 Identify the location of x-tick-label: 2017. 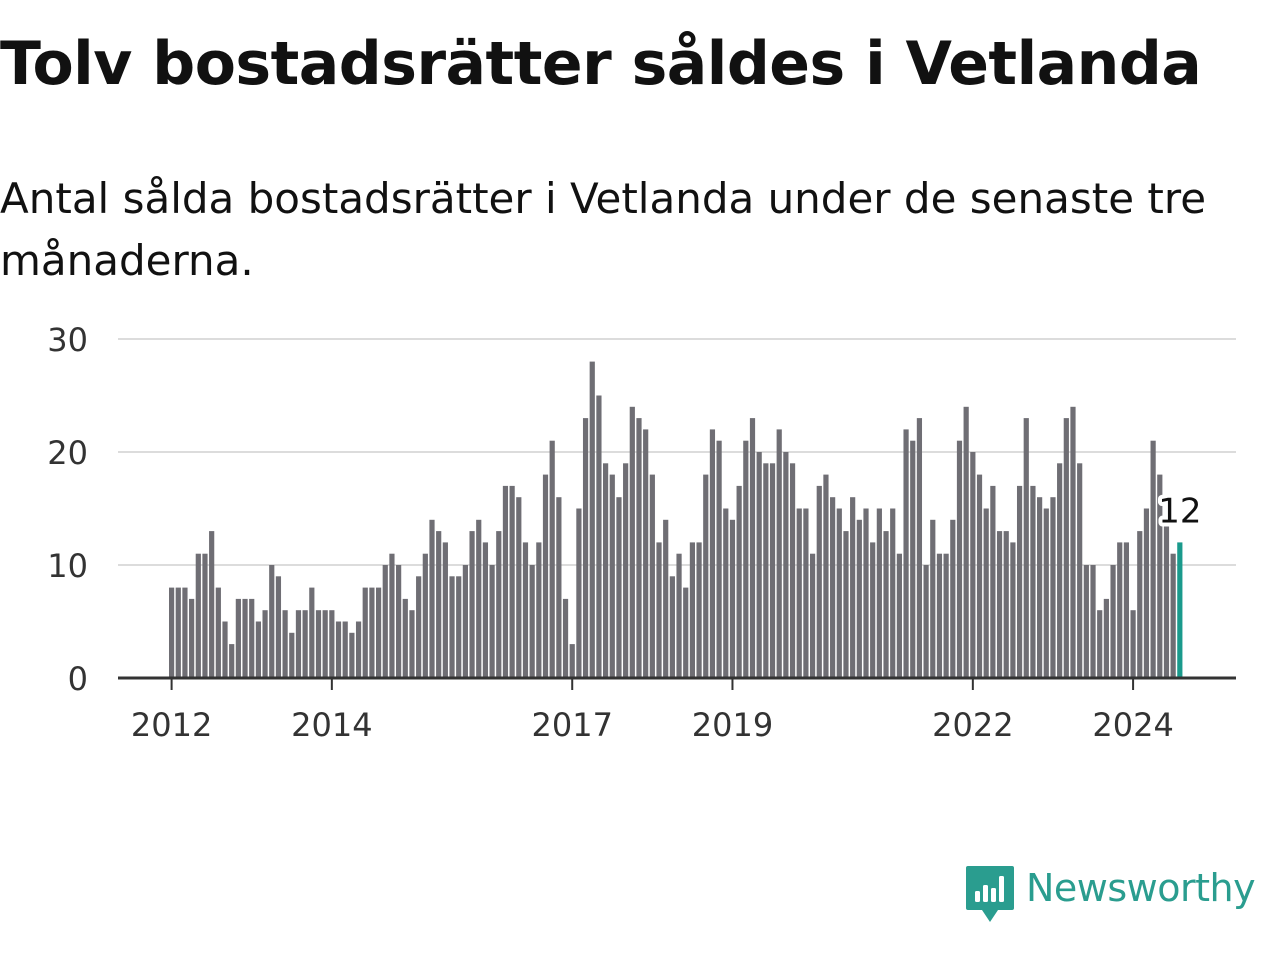
(572, 725).